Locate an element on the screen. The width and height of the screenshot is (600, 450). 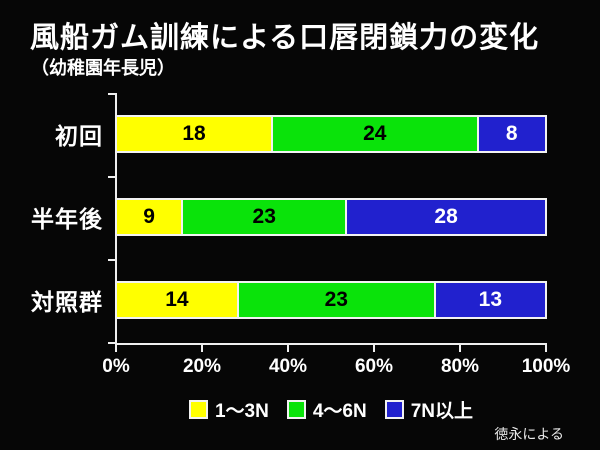
bar-segment: 24 is located at coordinates (374, 134).